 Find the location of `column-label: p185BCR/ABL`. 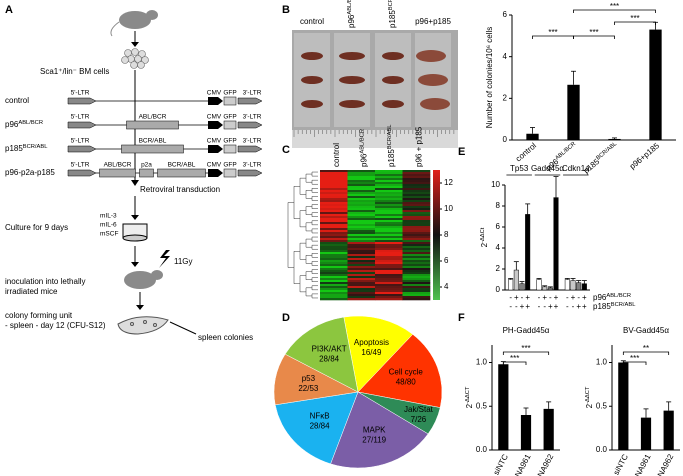

column-label: p185BCR/ABL is located at coordinates (391, 146).